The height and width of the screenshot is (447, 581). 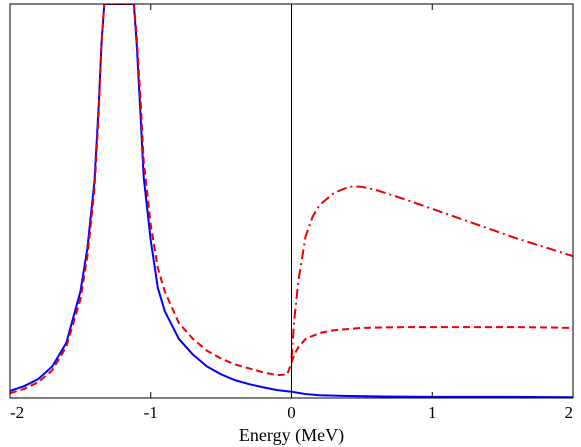 I want to click on x-tick-label: 2, so click(x=569, y=412).